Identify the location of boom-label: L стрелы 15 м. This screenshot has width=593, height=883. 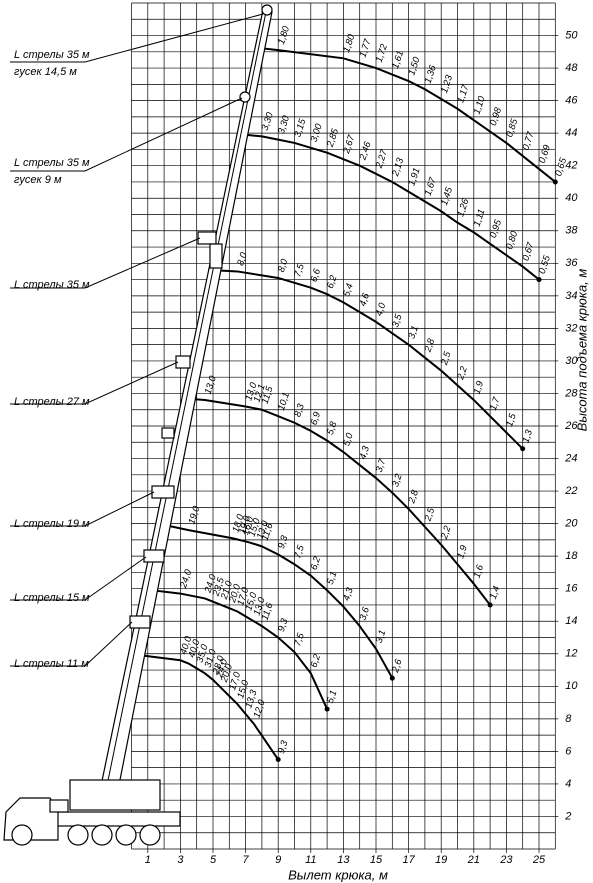
(52, 598).